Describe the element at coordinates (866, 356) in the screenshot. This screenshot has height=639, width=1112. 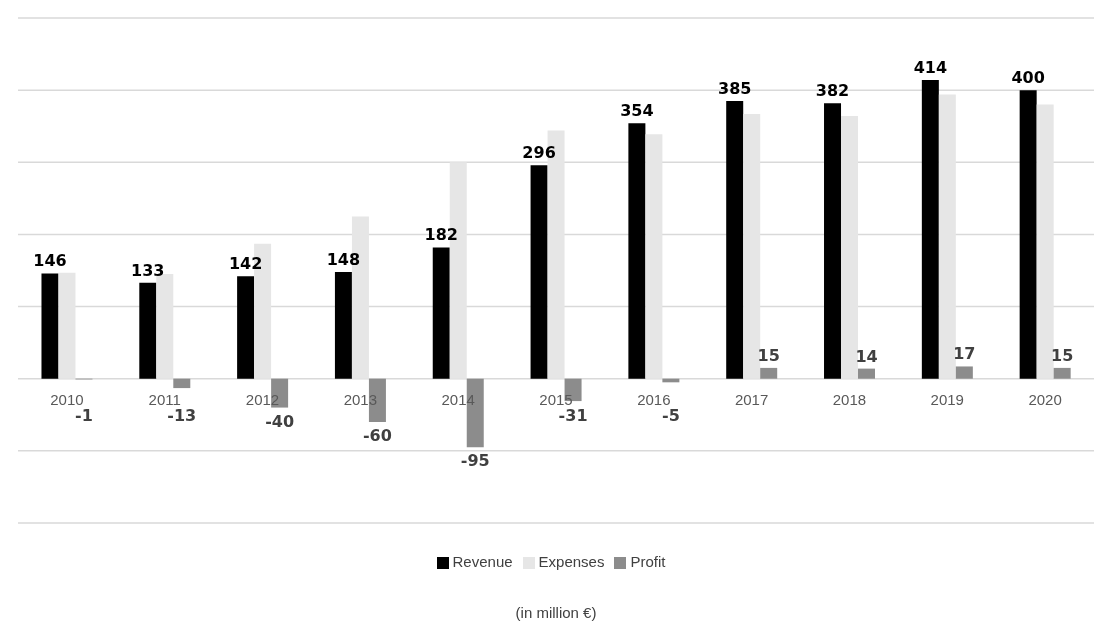
I see `data-label: 14` at that location.